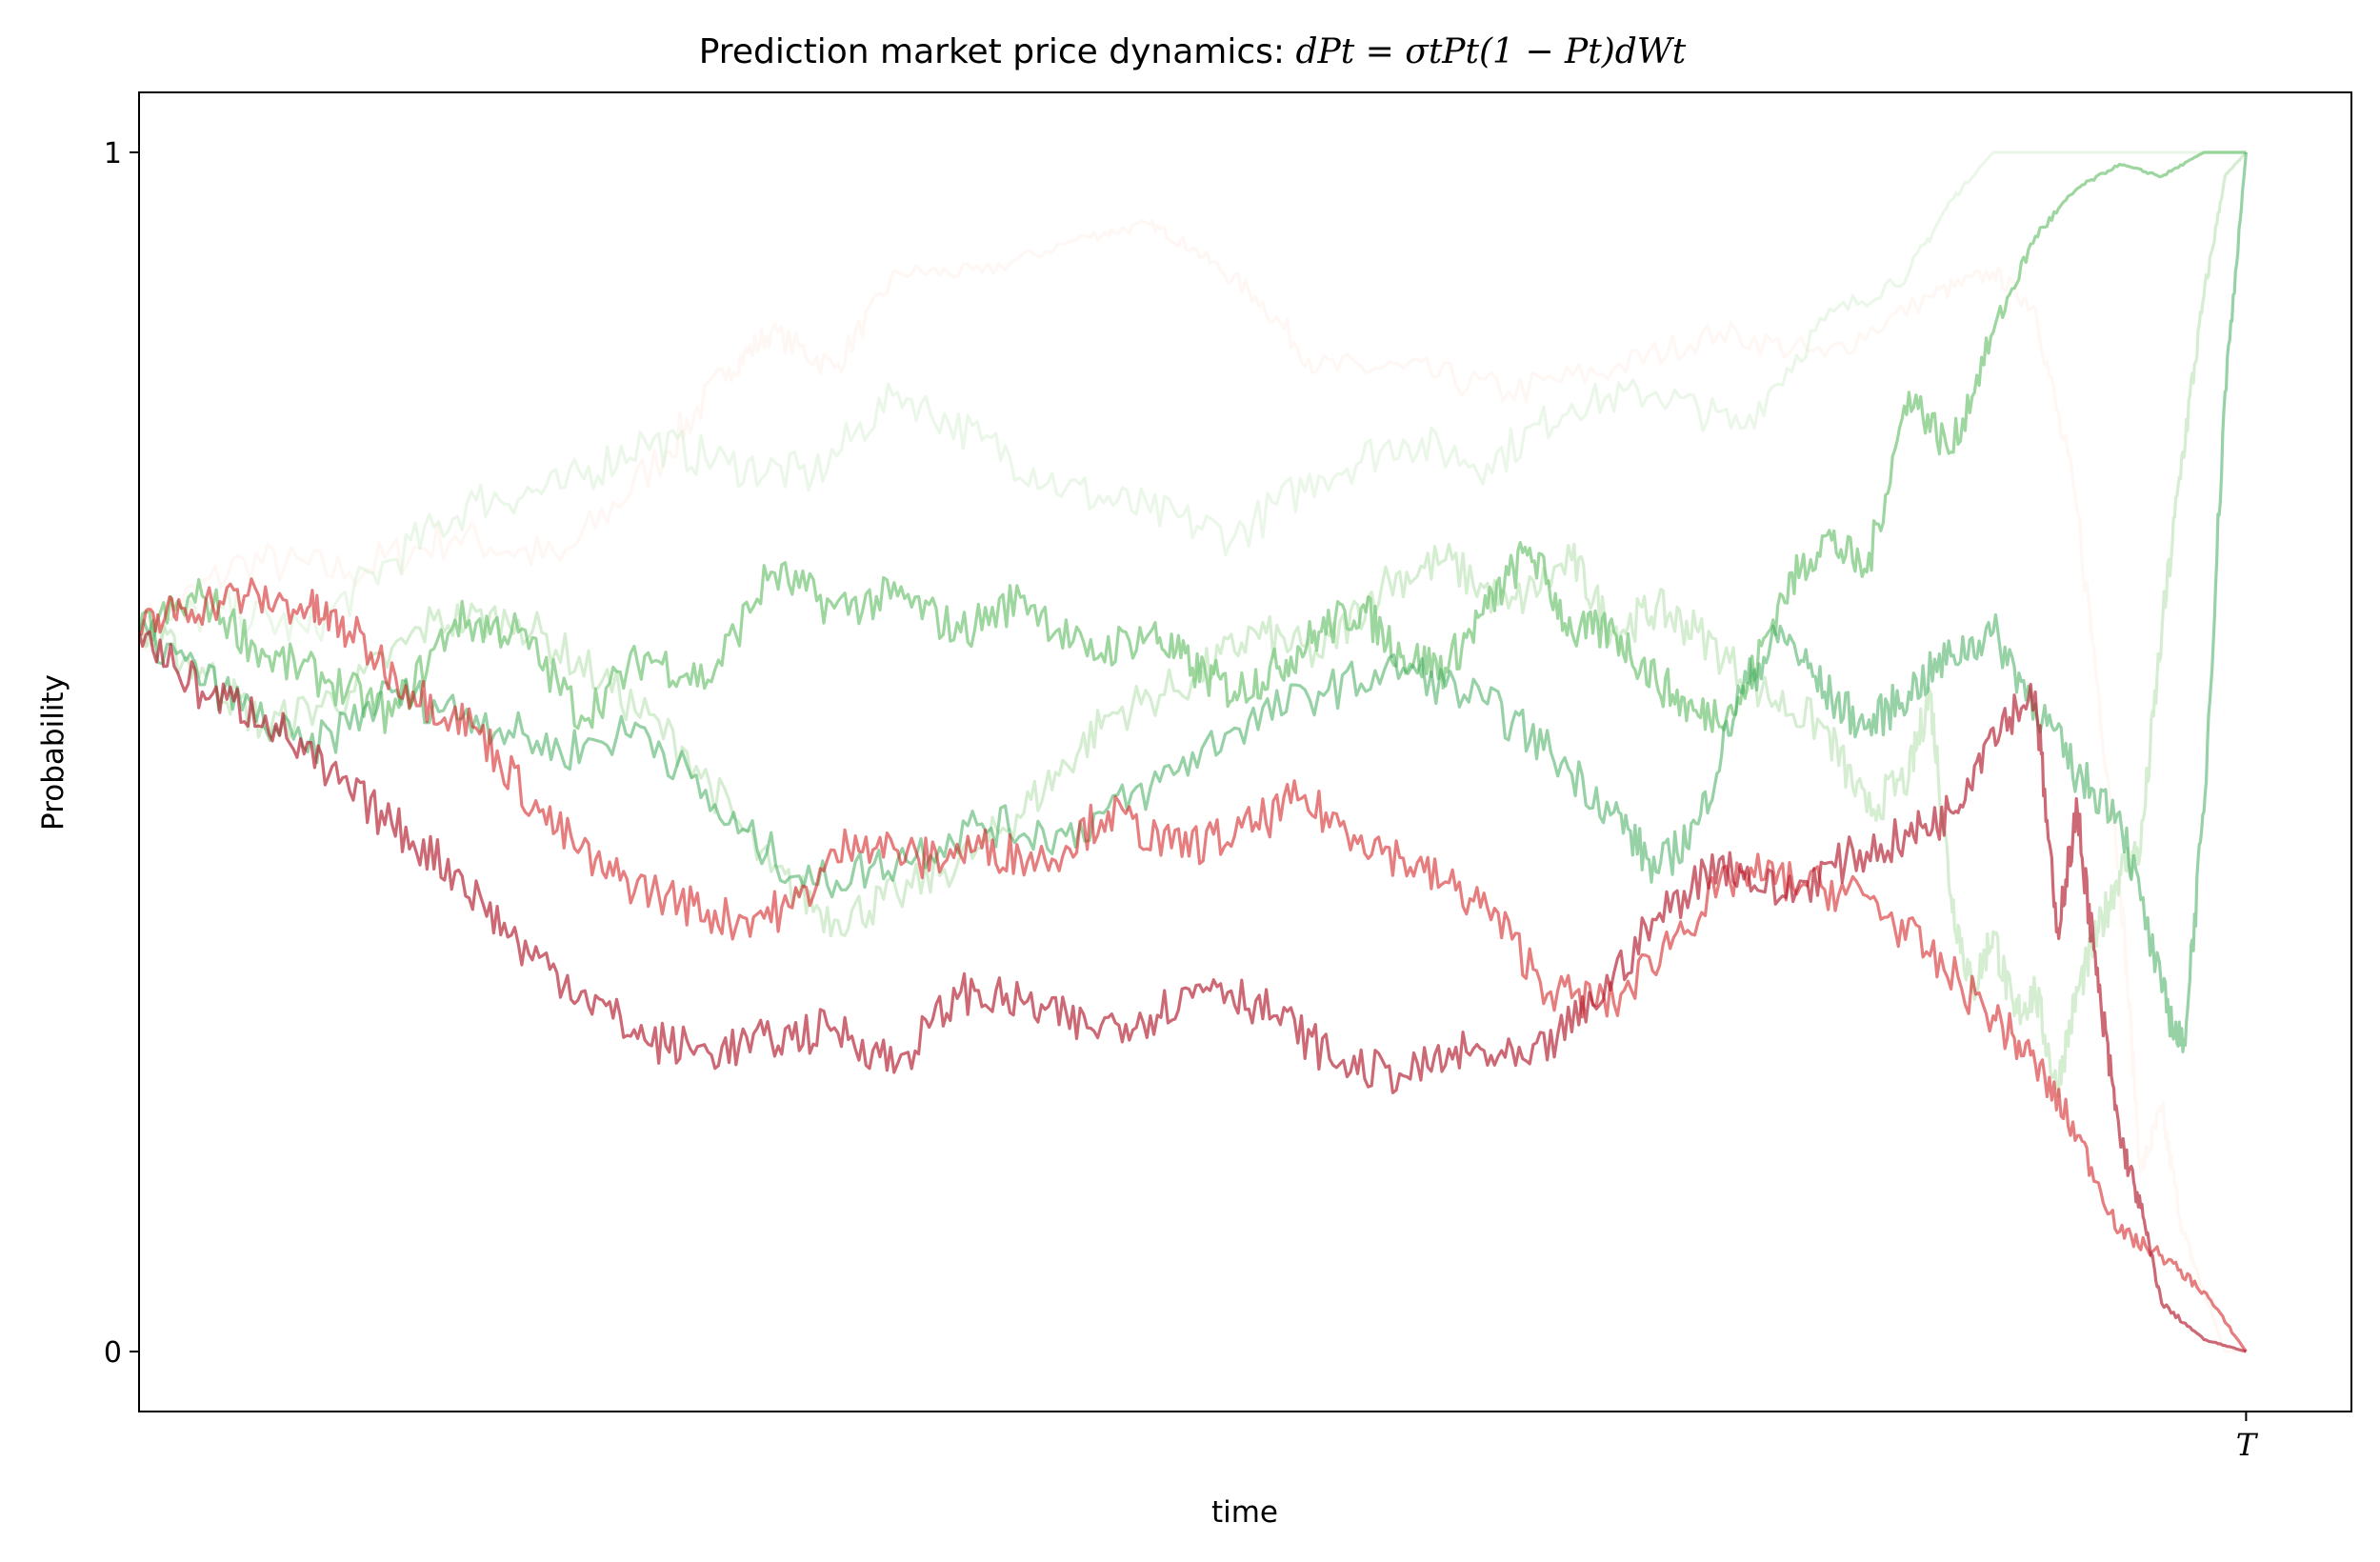 The height and width of the screenshot is (1562, 2380). Describe the element at coordinates (1244, 1512) in the screenshot. I see `x-axis-label: time` at that location.